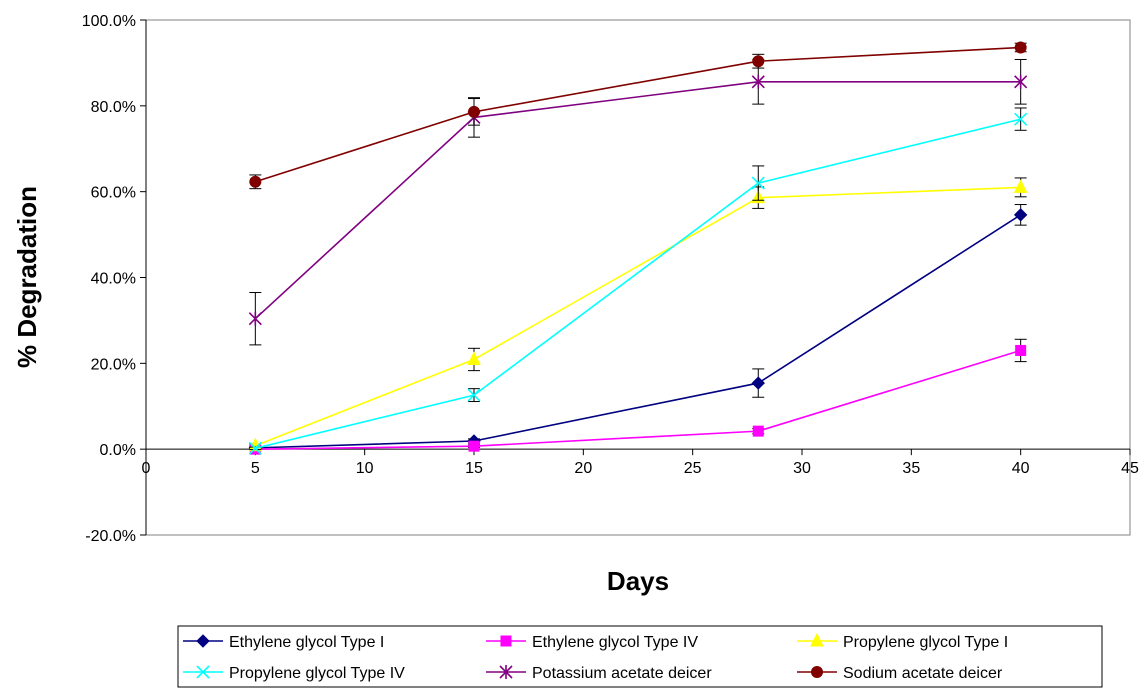 This screenshot has width=1144, height=698. What do you see at coordinates (638, 581) in the screenshot?
I see `x-axis-title: Days` at bounding box center [638, 581].